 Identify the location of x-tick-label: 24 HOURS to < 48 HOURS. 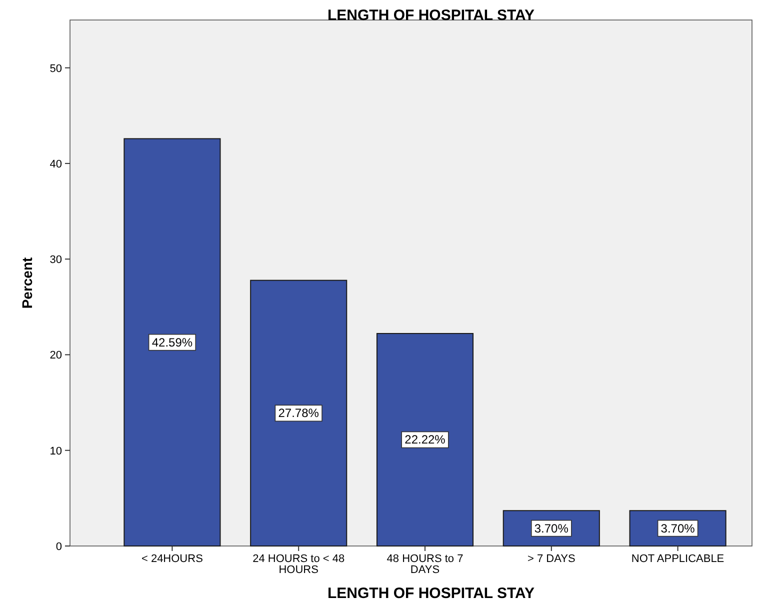
(298, 564).